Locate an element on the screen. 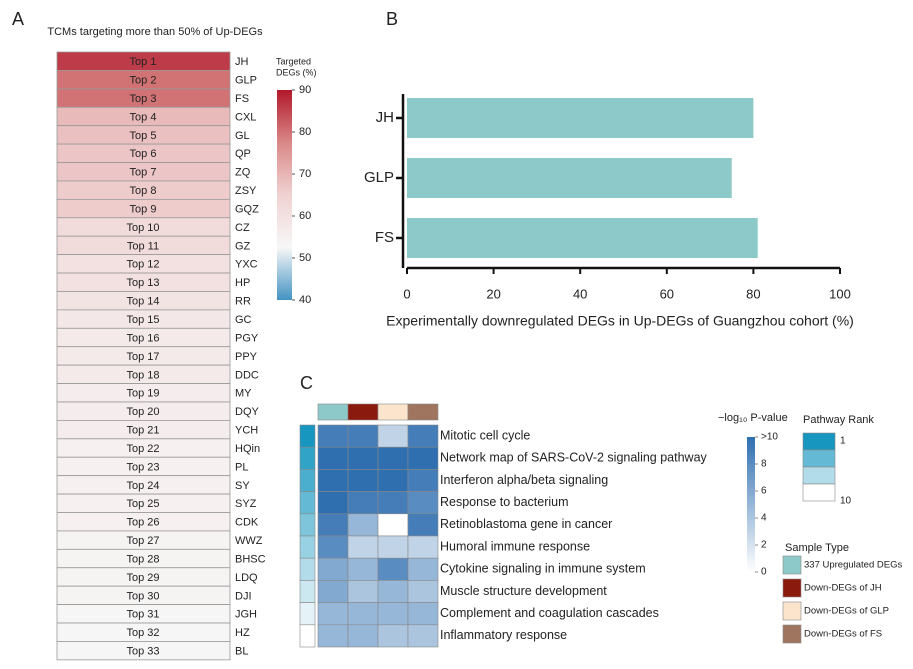 The width and height of the screenshot is (913, 669). row-label: GC is located at coordinates (243, 320).